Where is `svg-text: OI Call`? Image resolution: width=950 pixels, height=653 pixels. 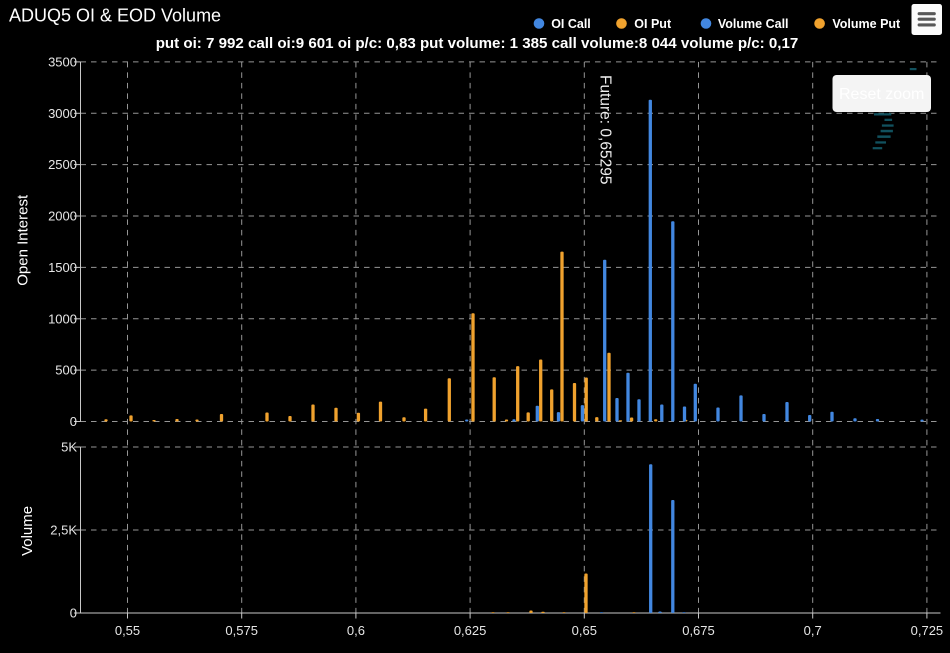
svg-text: OI Call is located at coordinates (571, 24).